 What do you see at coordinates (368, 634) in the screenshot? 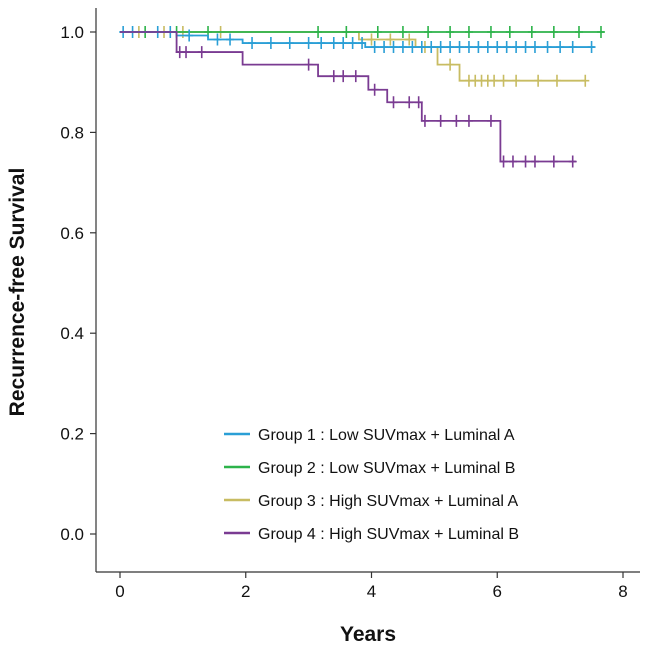
I see `x-axis-title: Years` at bounding box center [368, 634].